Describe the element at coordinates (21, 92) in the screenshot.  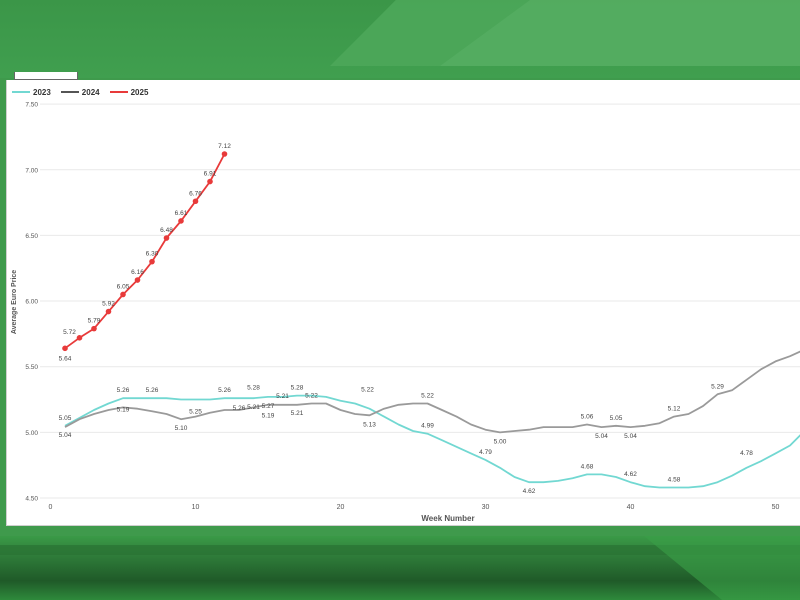
I see `legend-swatch-2023` at that location.